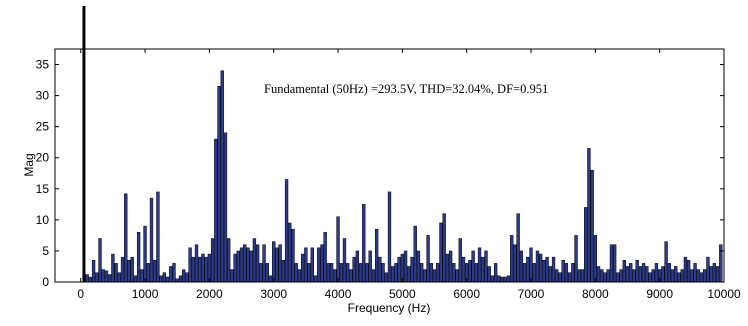 This screenshot has height=326, width=748. What do you see at coordinates (84, 144) in the screenshot?
I see `fundamental-layer` at bounding box center [84, 144].